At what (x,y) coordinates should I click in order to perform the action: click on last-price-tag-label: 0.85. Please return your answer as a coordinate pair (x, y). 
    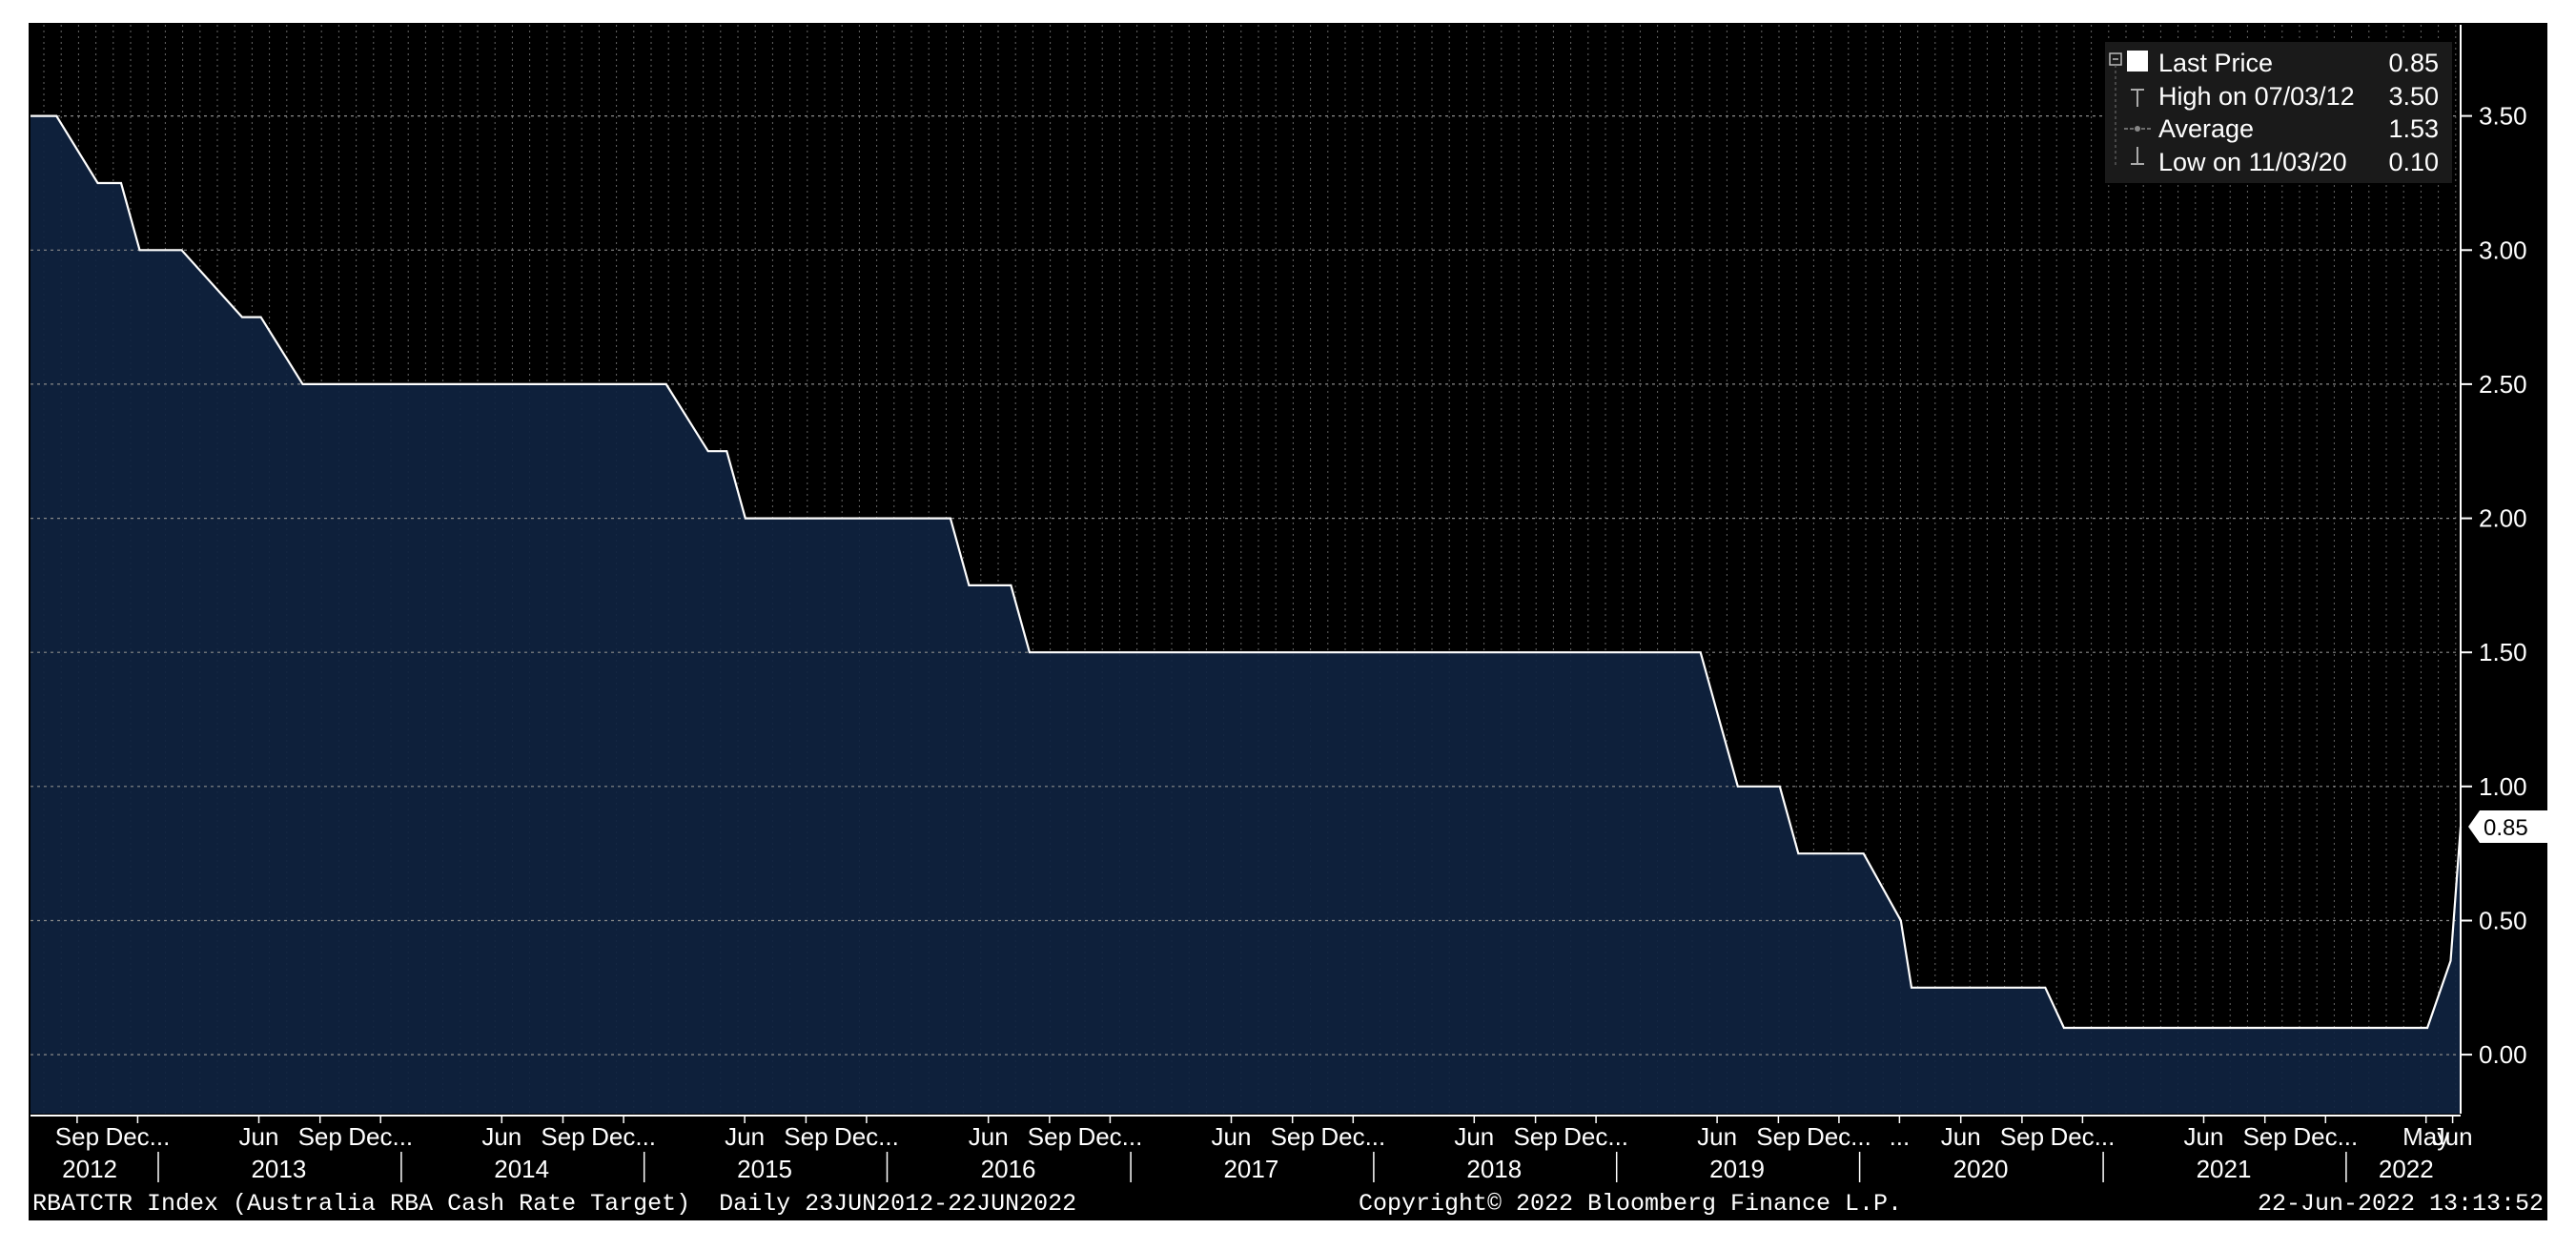
    Looking at the image, I should click on (2506, 828).